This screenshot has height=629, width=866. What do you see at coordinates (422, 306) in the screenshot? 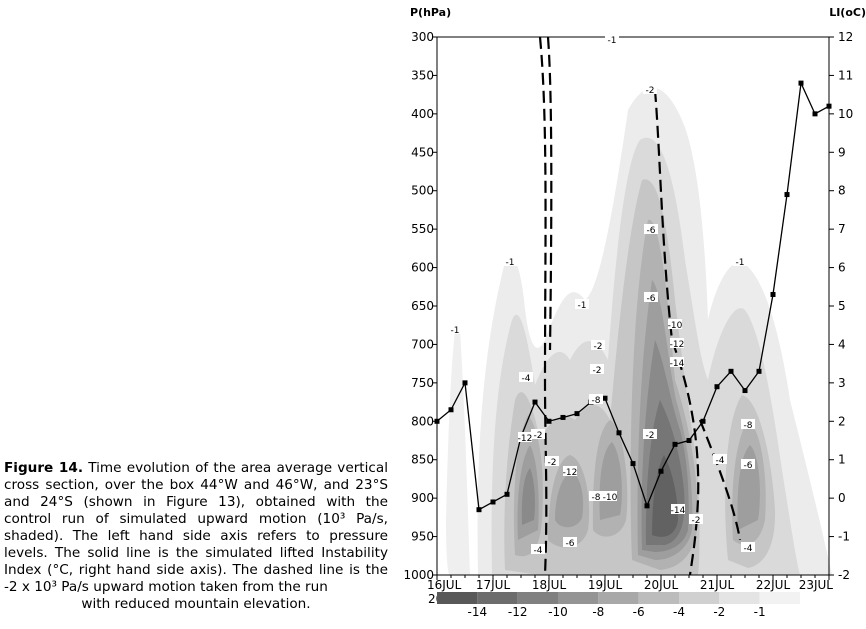
I see `left-tick-label: 650` at bounding box center [422, 306].